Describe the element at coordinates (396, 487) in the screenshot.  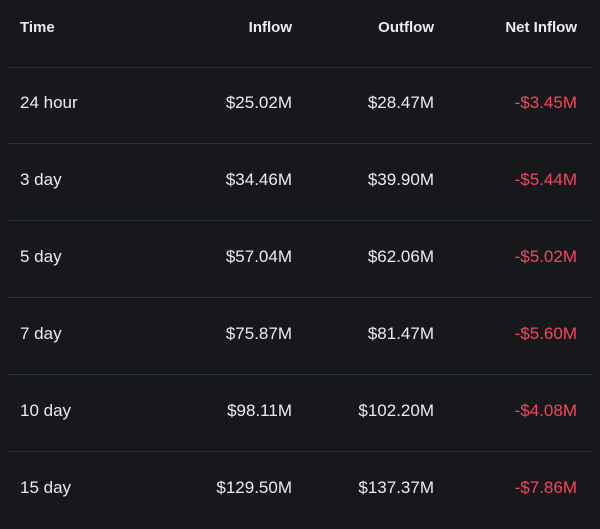
I see `outflow-cell: $137.37M` at that location.